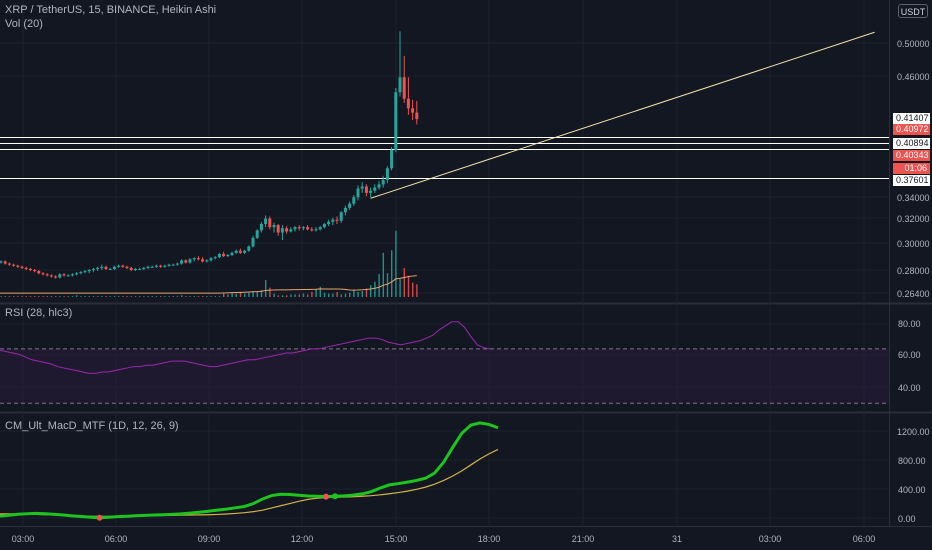  Describe the element at coordinates (209, 539) in the screenshot. I see `time-tick: 09:00` at that location.